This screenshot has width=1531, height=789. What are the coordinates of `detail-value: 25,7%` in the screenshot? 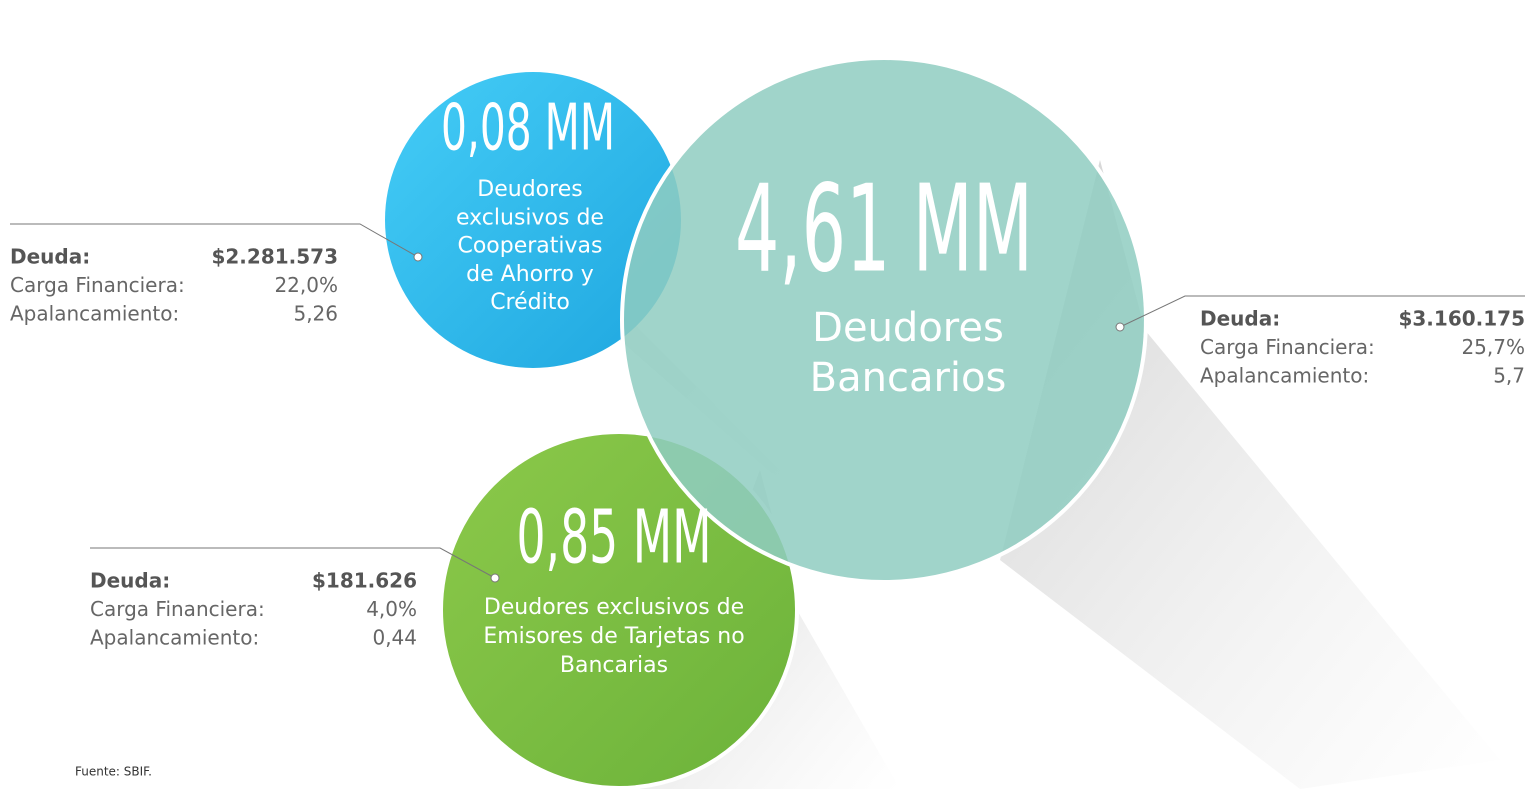 It's located at (1493, 347).